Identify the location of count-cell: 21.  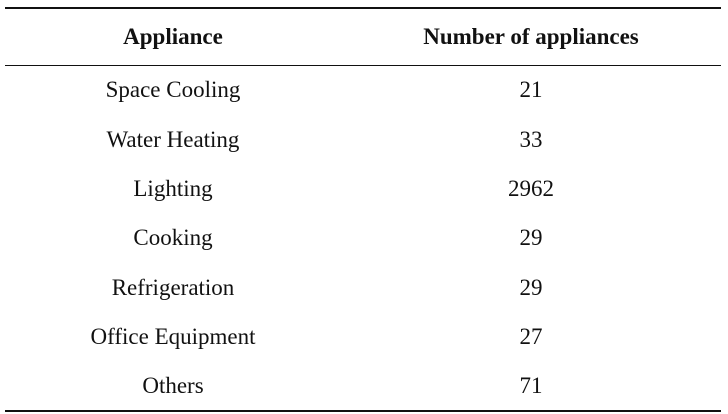
(531, 90).